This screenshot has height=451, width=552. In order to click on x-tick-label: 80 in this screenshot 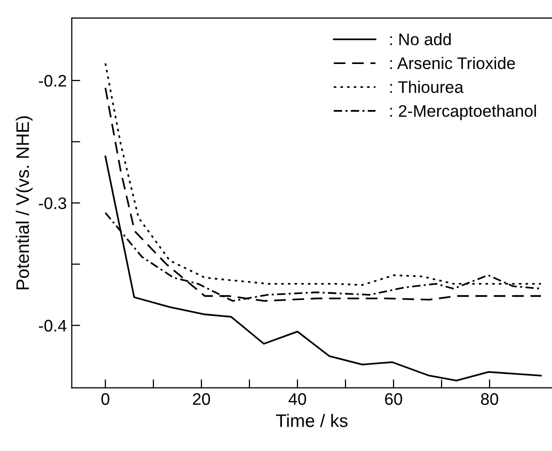, I will do `click(489, 399)`.